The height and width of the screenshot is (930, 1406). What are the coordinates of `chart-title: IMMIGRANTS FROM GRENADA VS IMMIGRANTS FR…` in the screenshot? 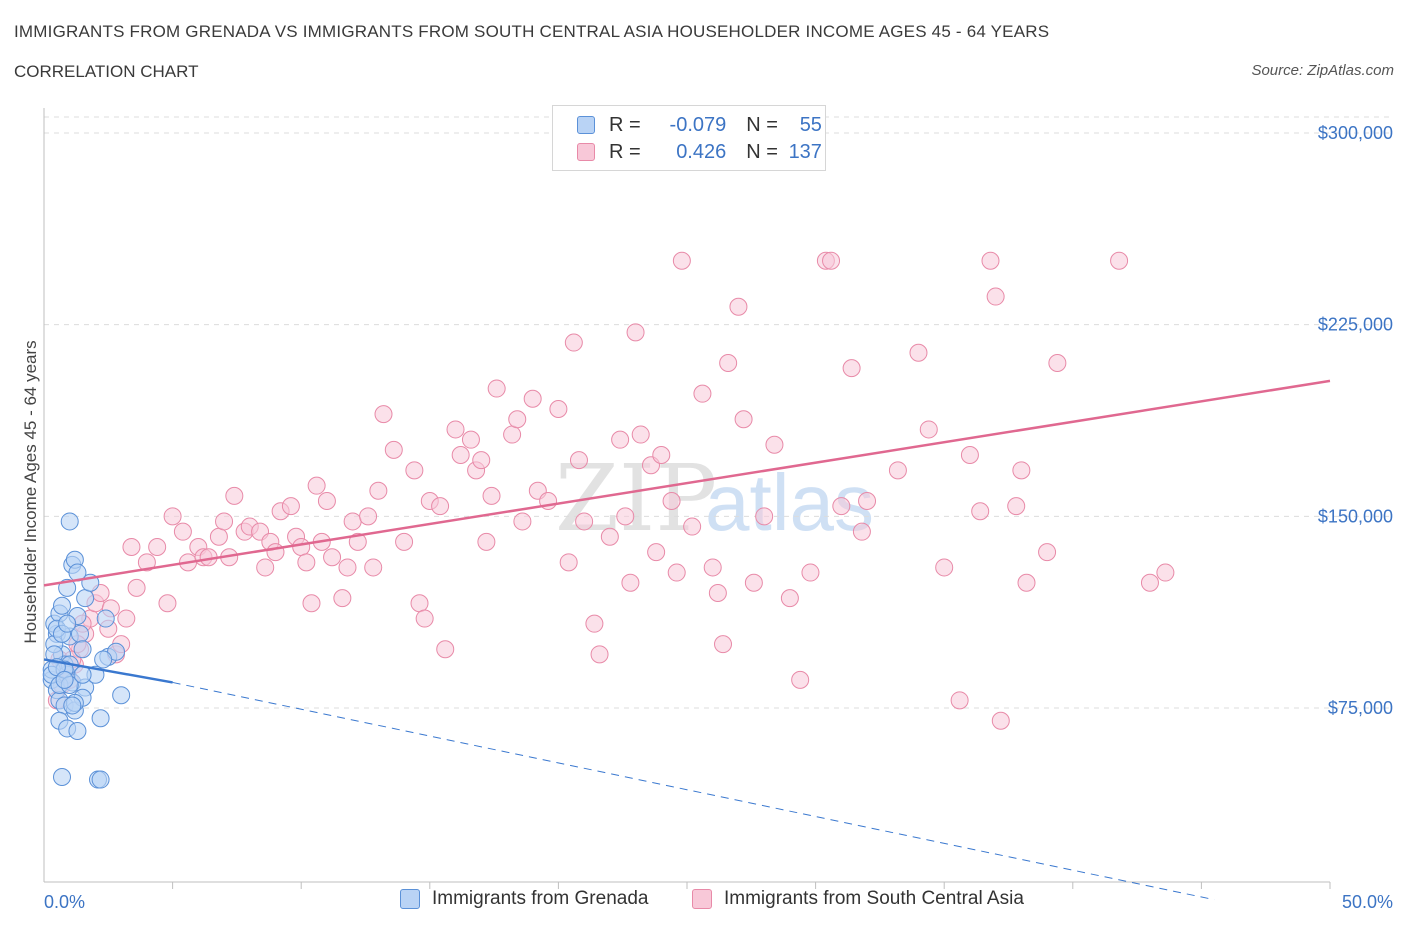 It's located at (532, 31).